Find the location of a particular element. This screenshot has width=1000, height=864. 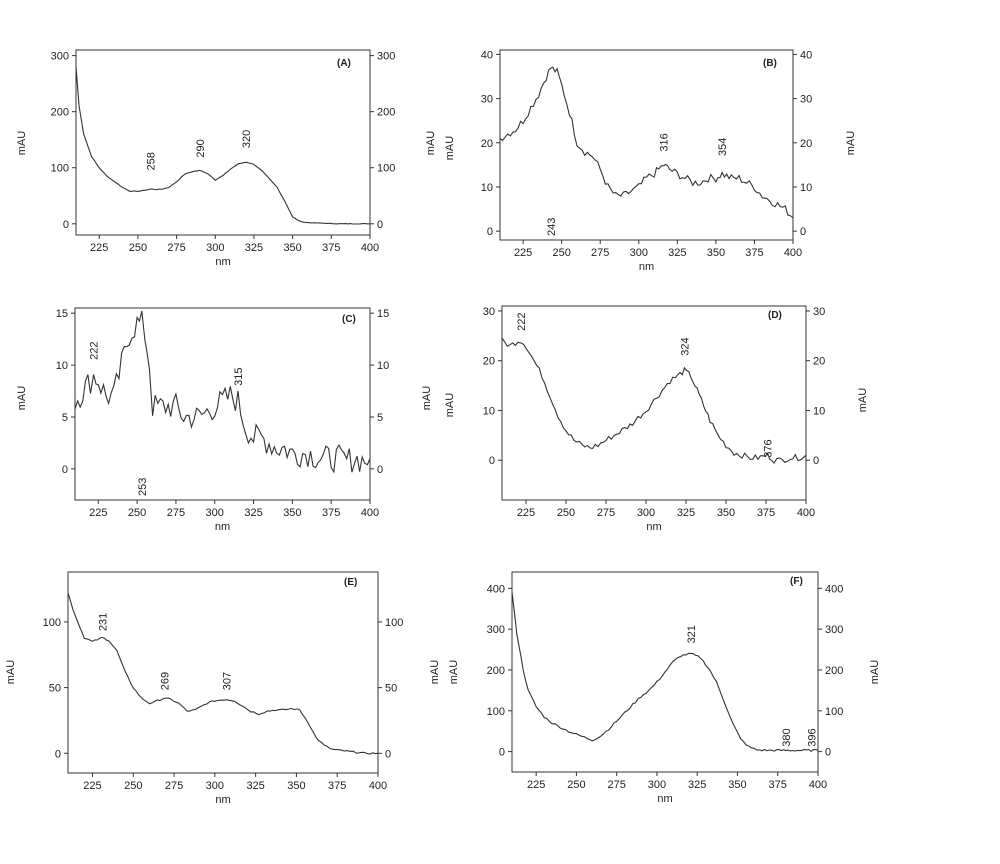

y-tick-label-right: 300 is located at coordinates (834, 630).